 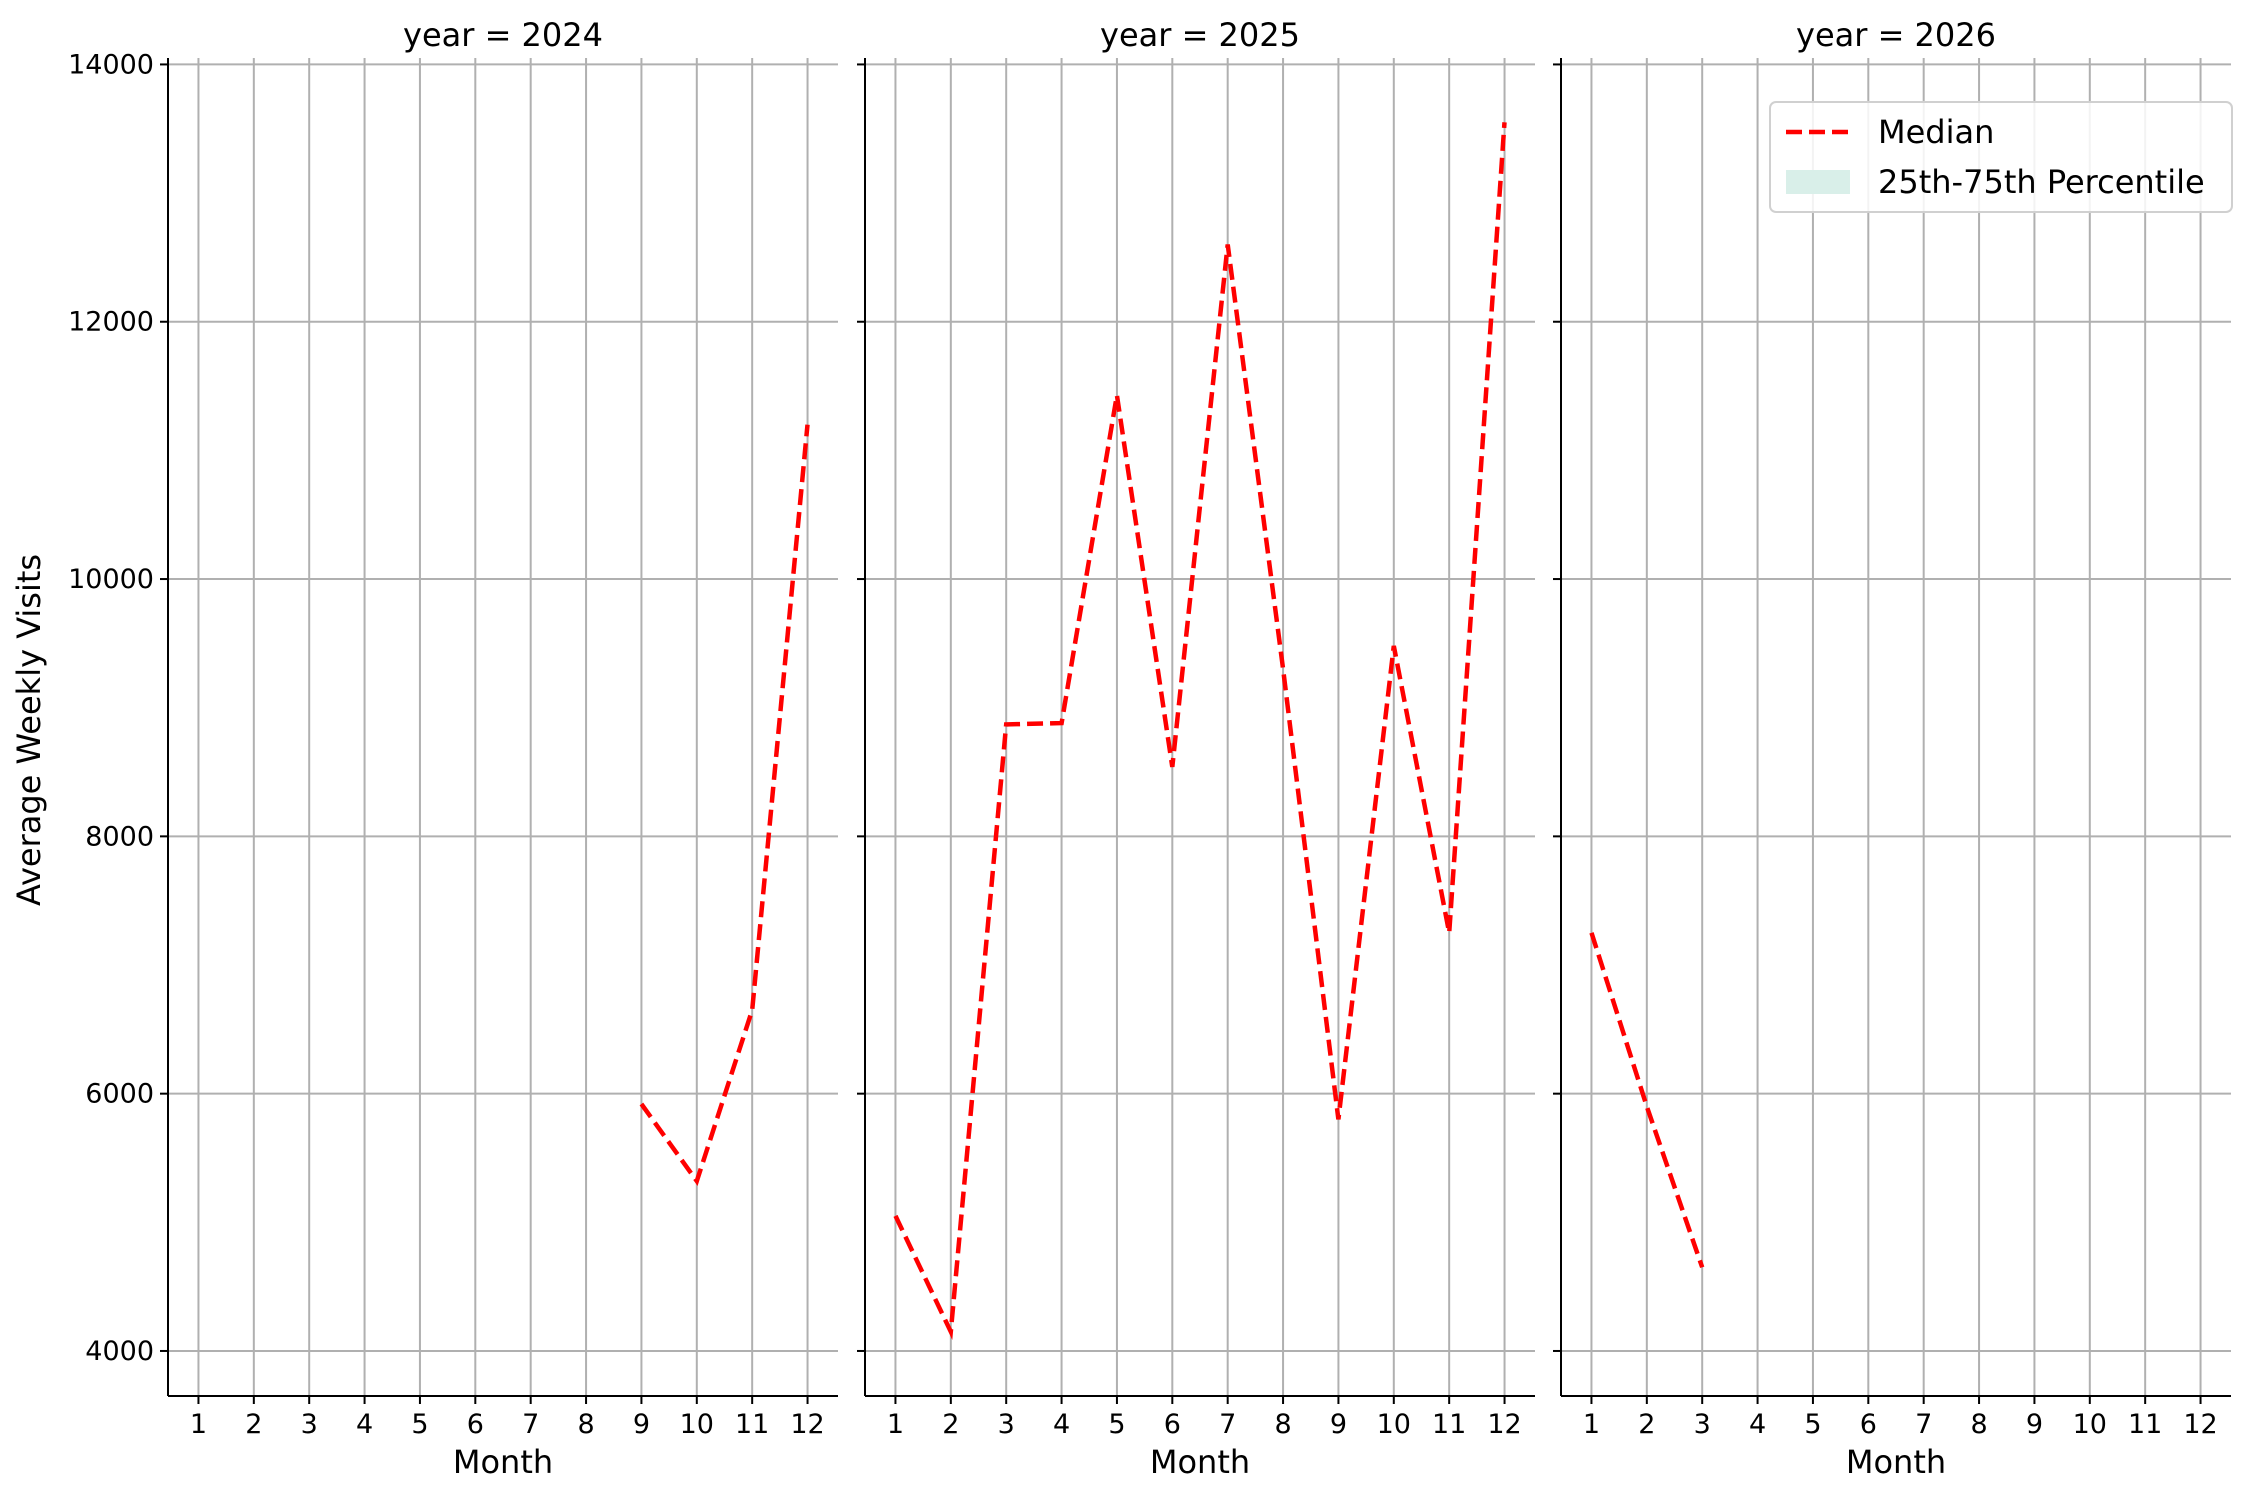 I want to click on legend: Median 25th-75th Percentile, so click(x=2001, y=157).